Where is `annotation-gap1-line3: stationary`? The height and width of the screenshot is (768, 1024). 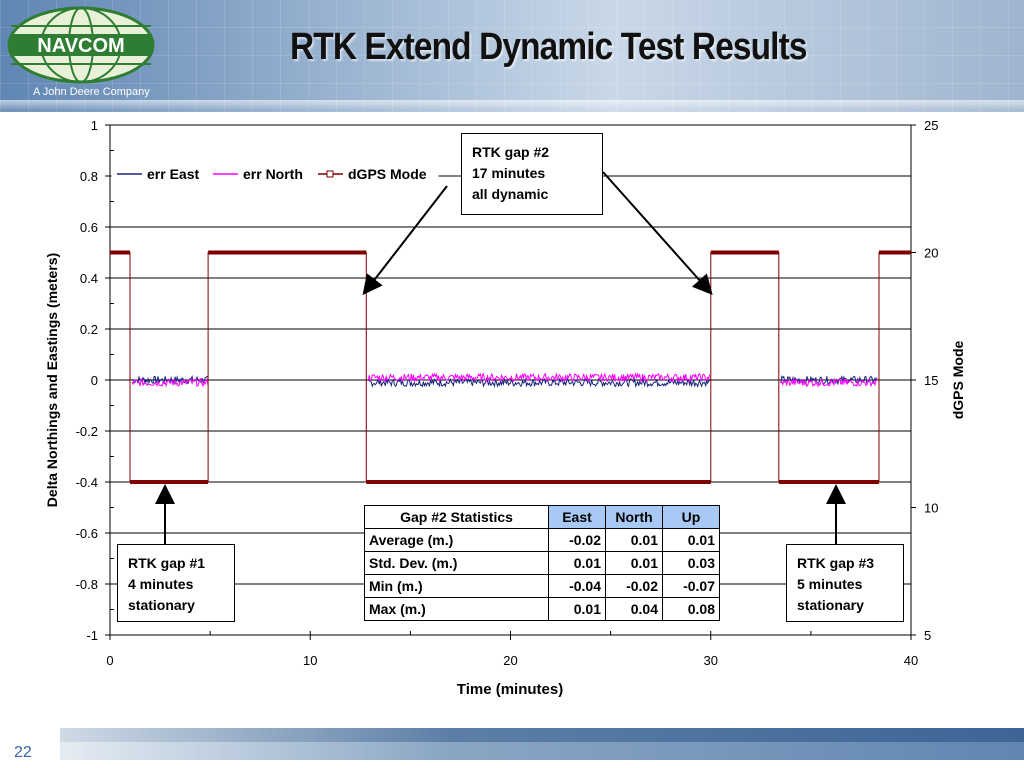
annotation-gap1-line3: stationary is located at coordinates (161, 605).